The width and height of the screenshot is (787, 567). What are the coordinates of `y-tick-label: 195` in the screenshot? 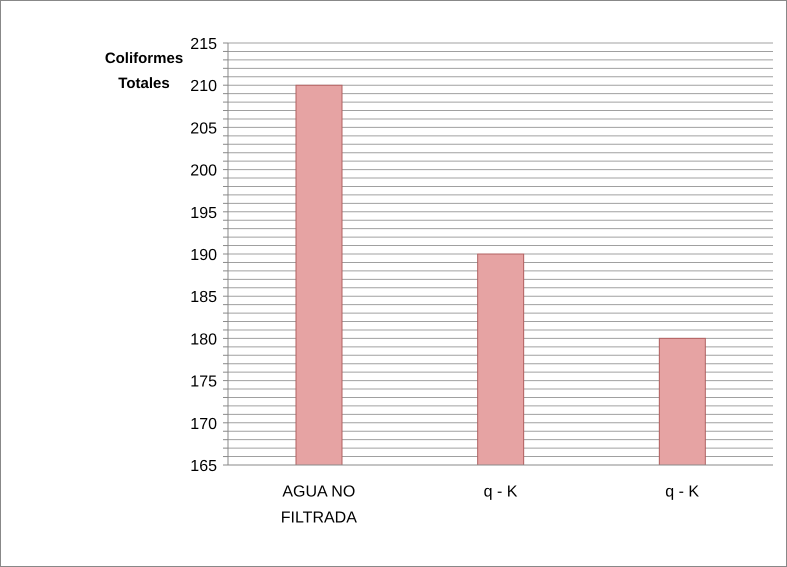 It's located at (204, 213).